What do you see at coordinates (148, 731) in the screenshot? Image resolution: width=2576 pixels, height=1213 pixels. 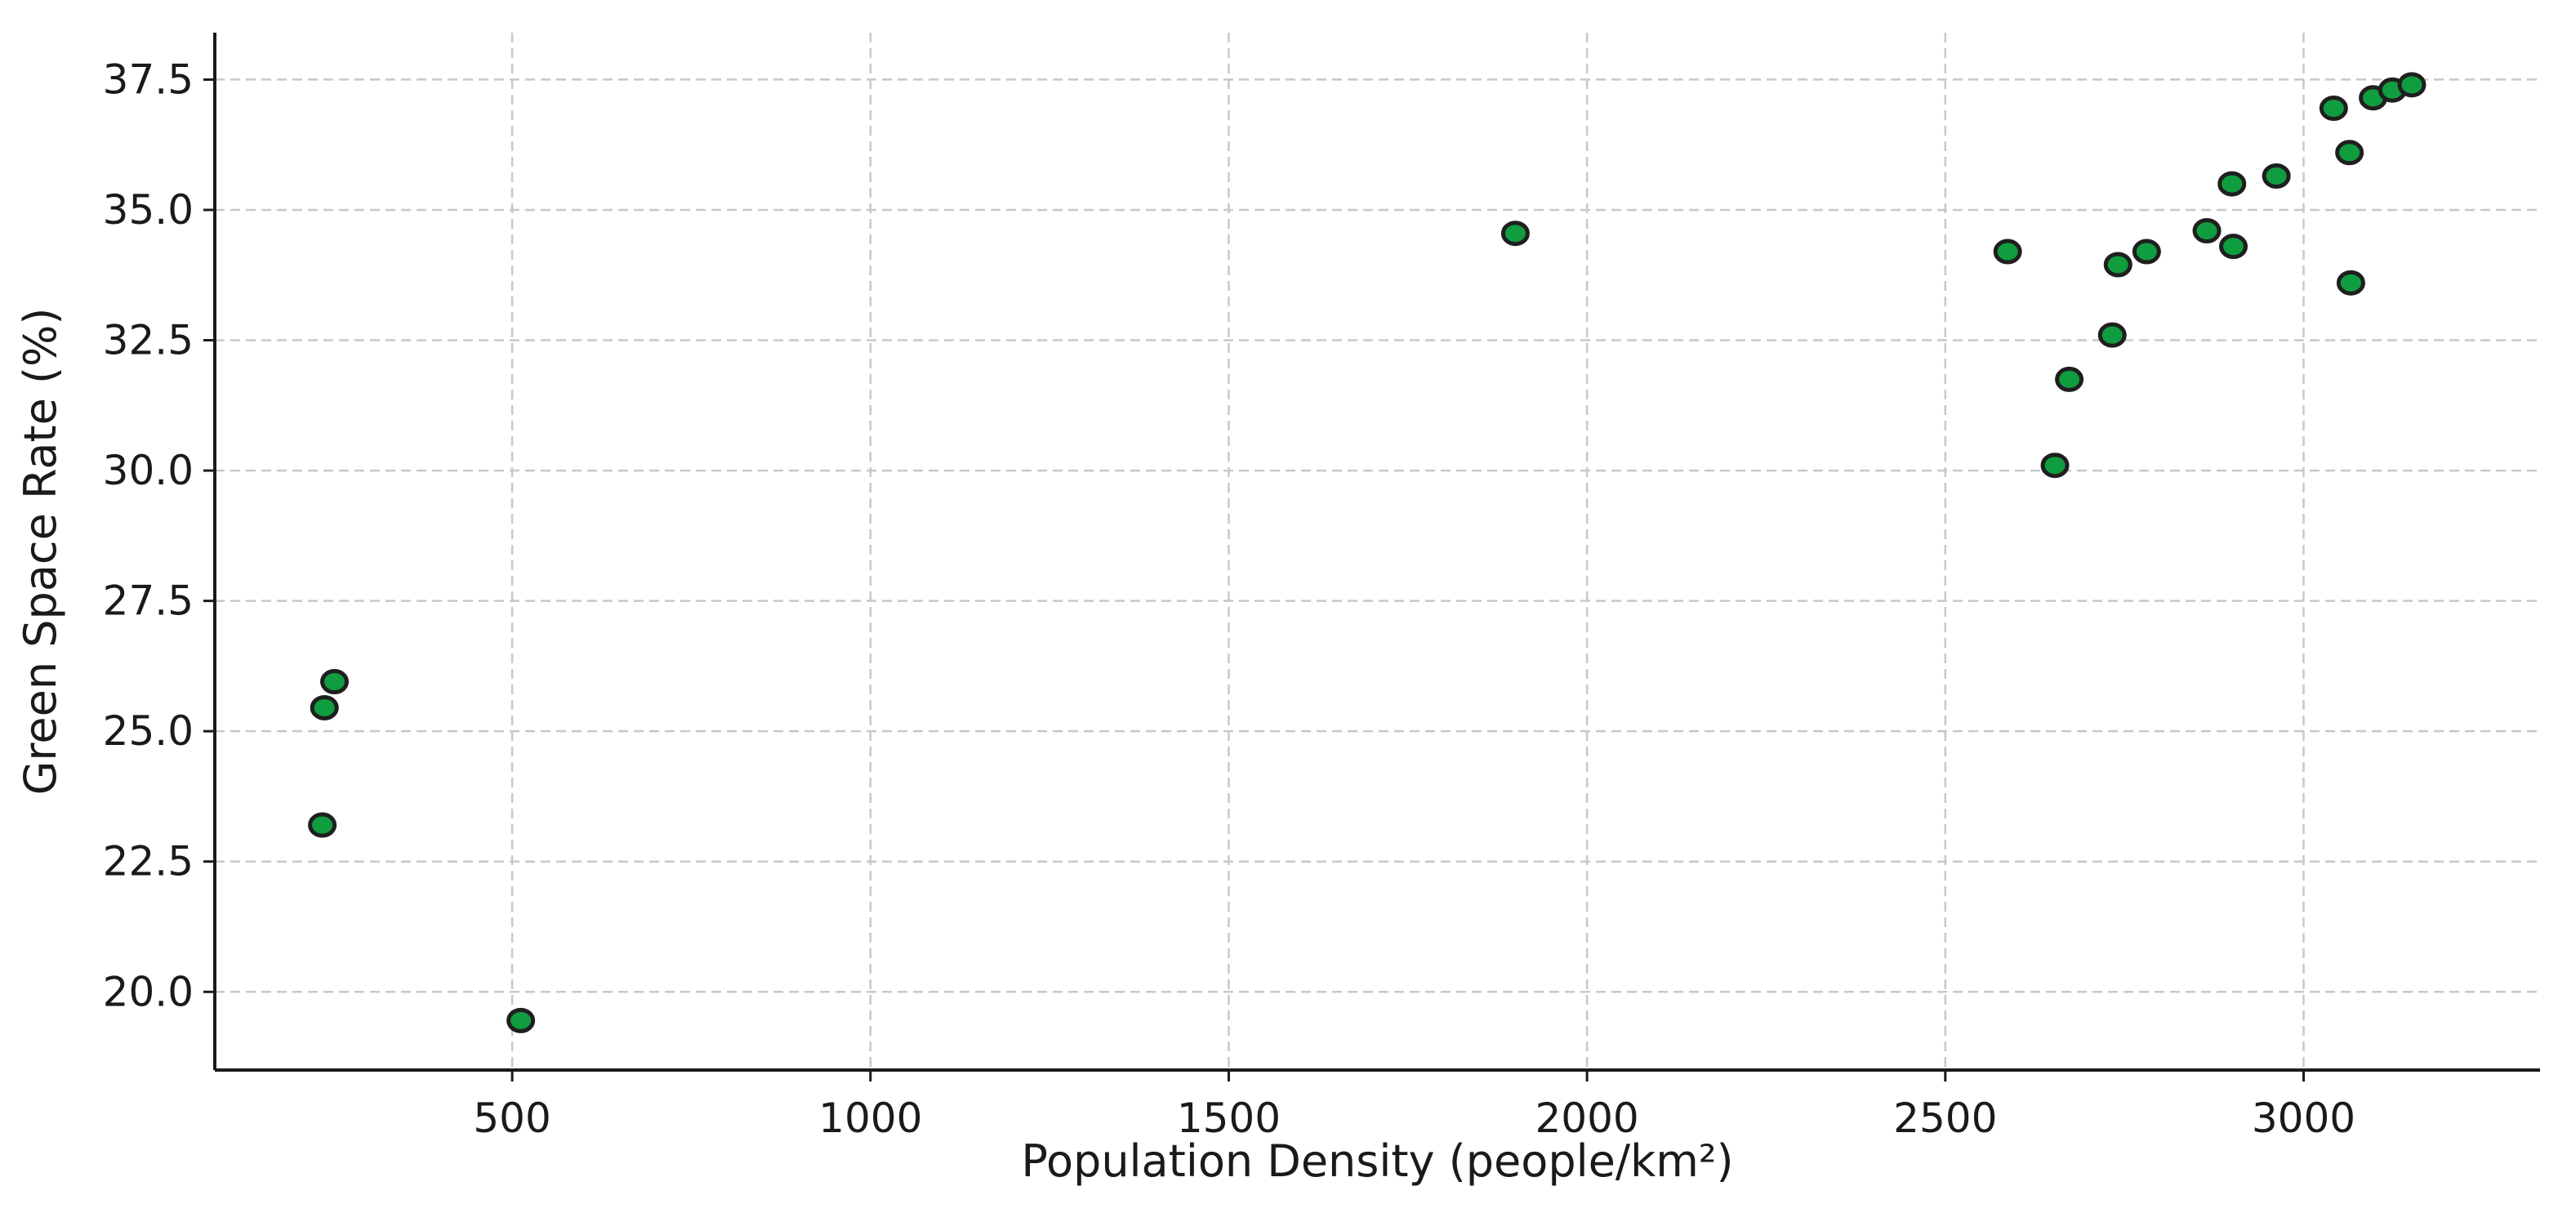 I see `y-tick-label: 25.0` at bounding box center [148, 731].